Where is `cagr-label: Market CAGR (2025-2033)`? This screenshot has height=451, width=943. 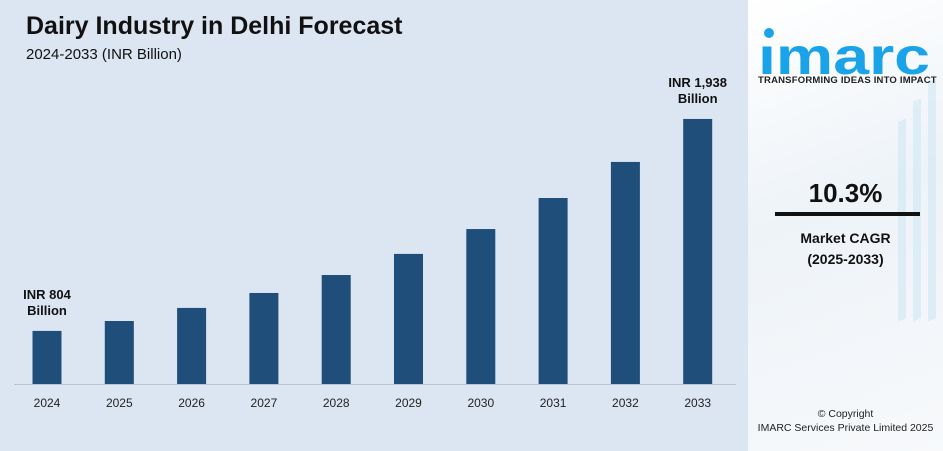 cagr-label: Market CAGR (2025-2033) is located at coordinates (845, 249).